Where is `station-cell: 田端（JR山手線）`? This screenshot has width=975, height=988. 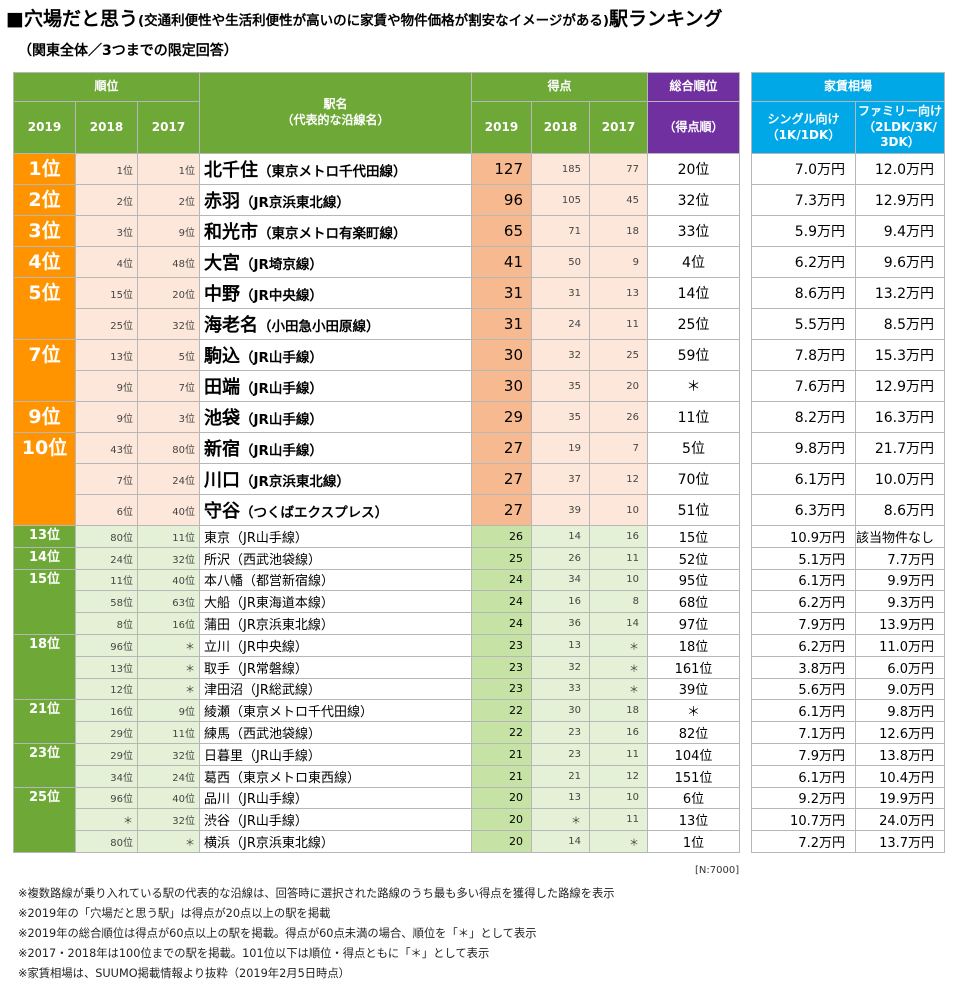
station-cell: 田端（JR山手線） is located at coordinates (335, 386).